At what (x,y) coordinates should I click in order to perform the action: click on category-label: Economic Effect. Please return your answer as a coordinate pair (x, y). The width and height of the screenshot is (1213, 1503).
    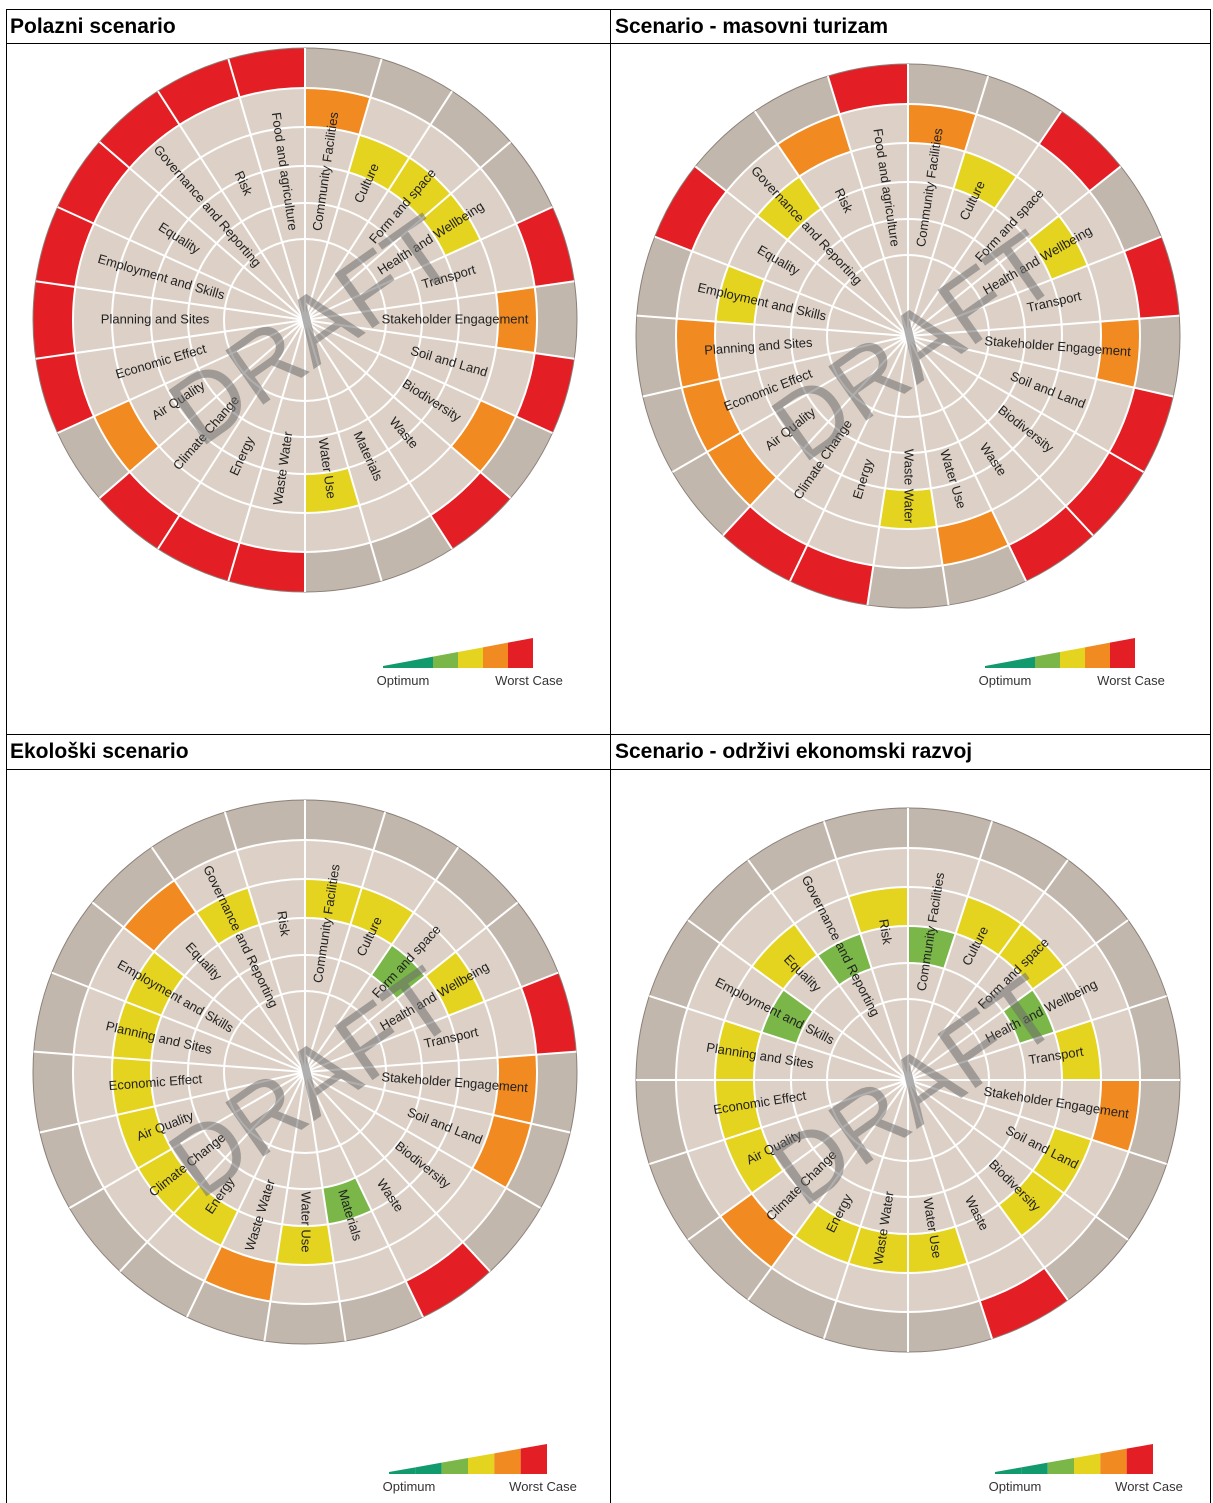
    Looking at the image, I should click on (155, 1082).